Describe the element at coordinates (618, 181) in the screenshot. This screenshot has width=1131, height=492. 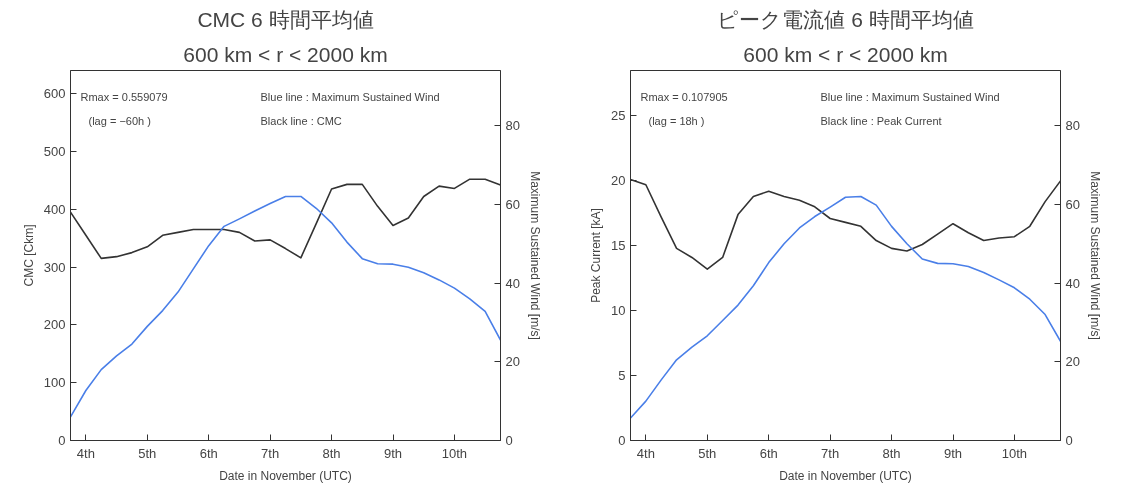
I see `y-tick-label: 20` at that location.